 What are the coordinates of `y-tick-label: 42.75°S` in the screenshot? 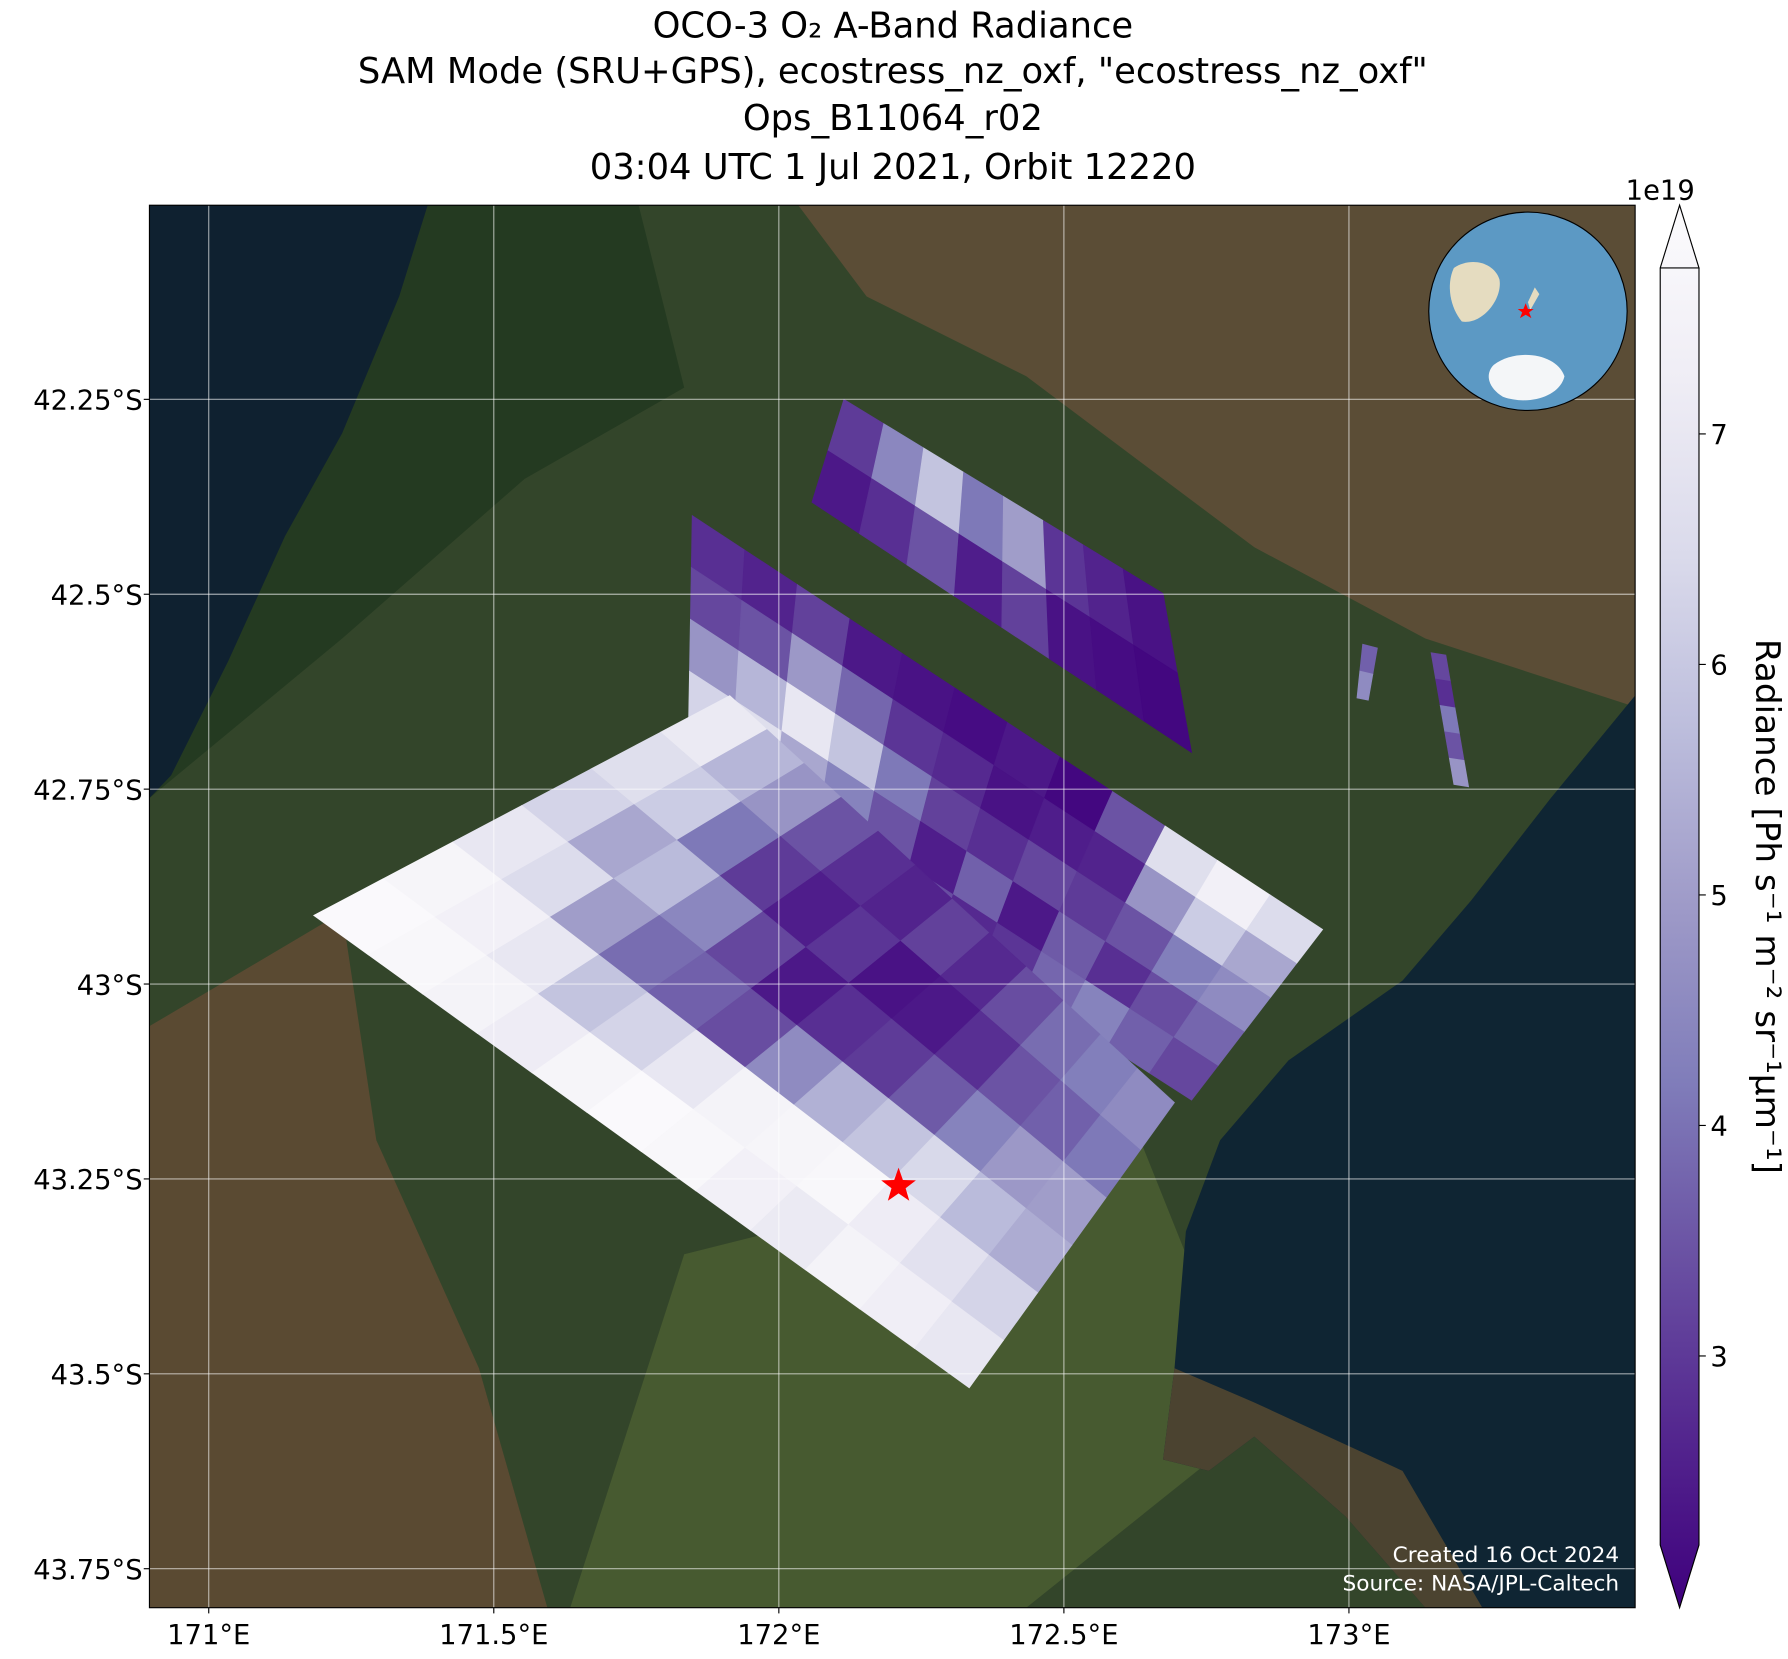 It's located at (87, 790).